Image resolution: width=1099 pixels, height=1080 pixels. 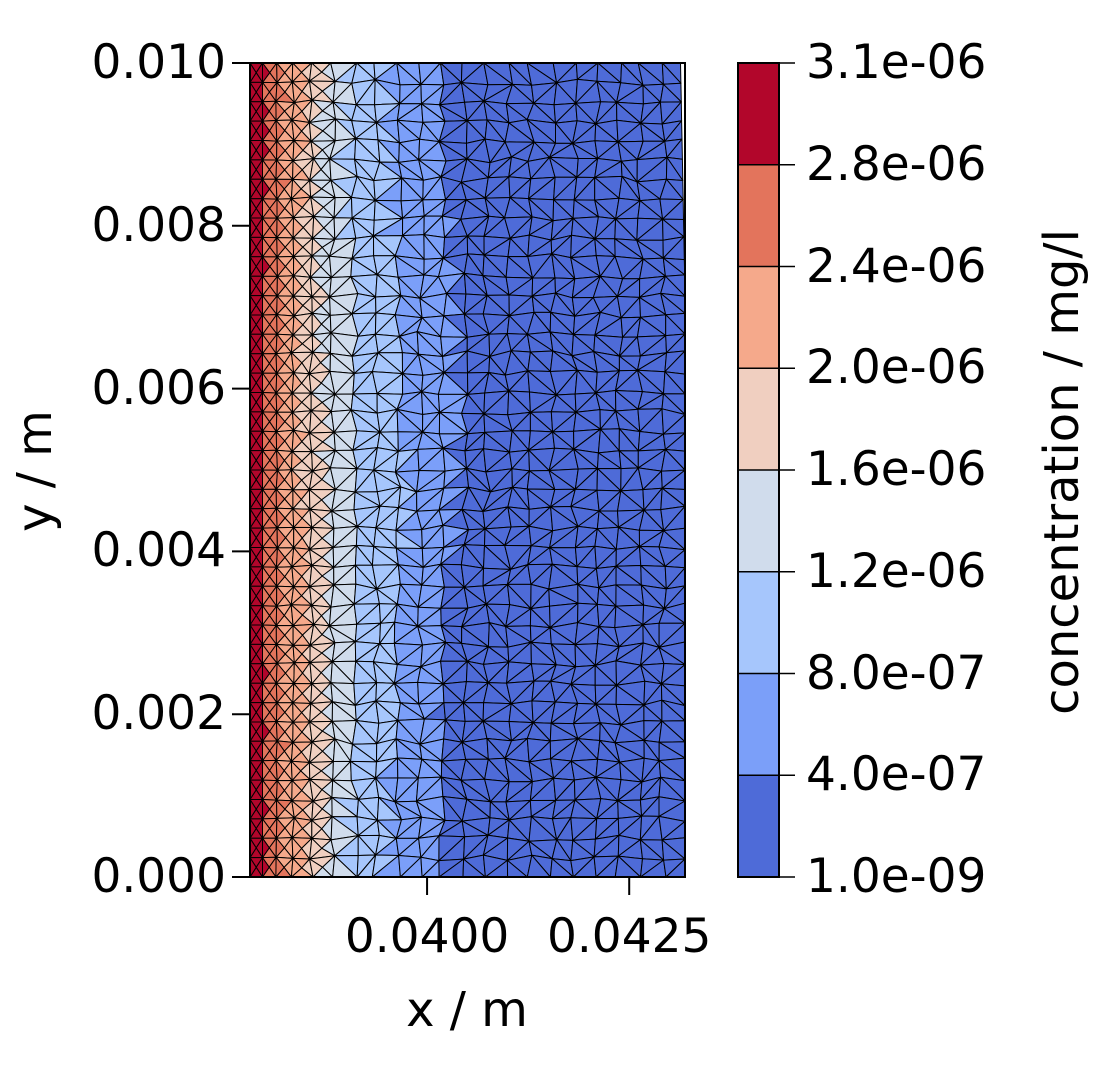 What do you see at coordinates (158, 388) in the screenshot?
I see `y-tick-label: 0.006` at bounding box center [158, 388].